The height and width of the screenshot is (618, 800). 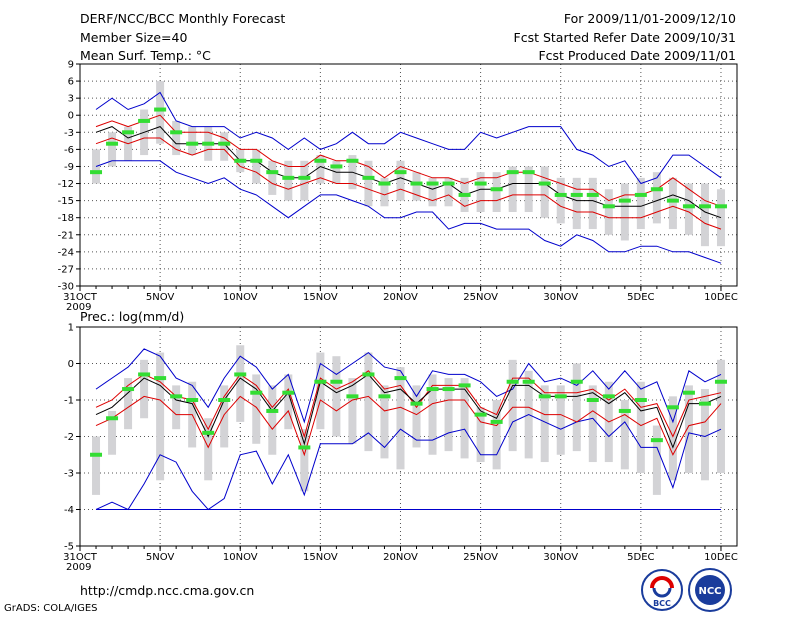 I want to click on x-tick-label: 20NOV, so click(x=400, y=297).